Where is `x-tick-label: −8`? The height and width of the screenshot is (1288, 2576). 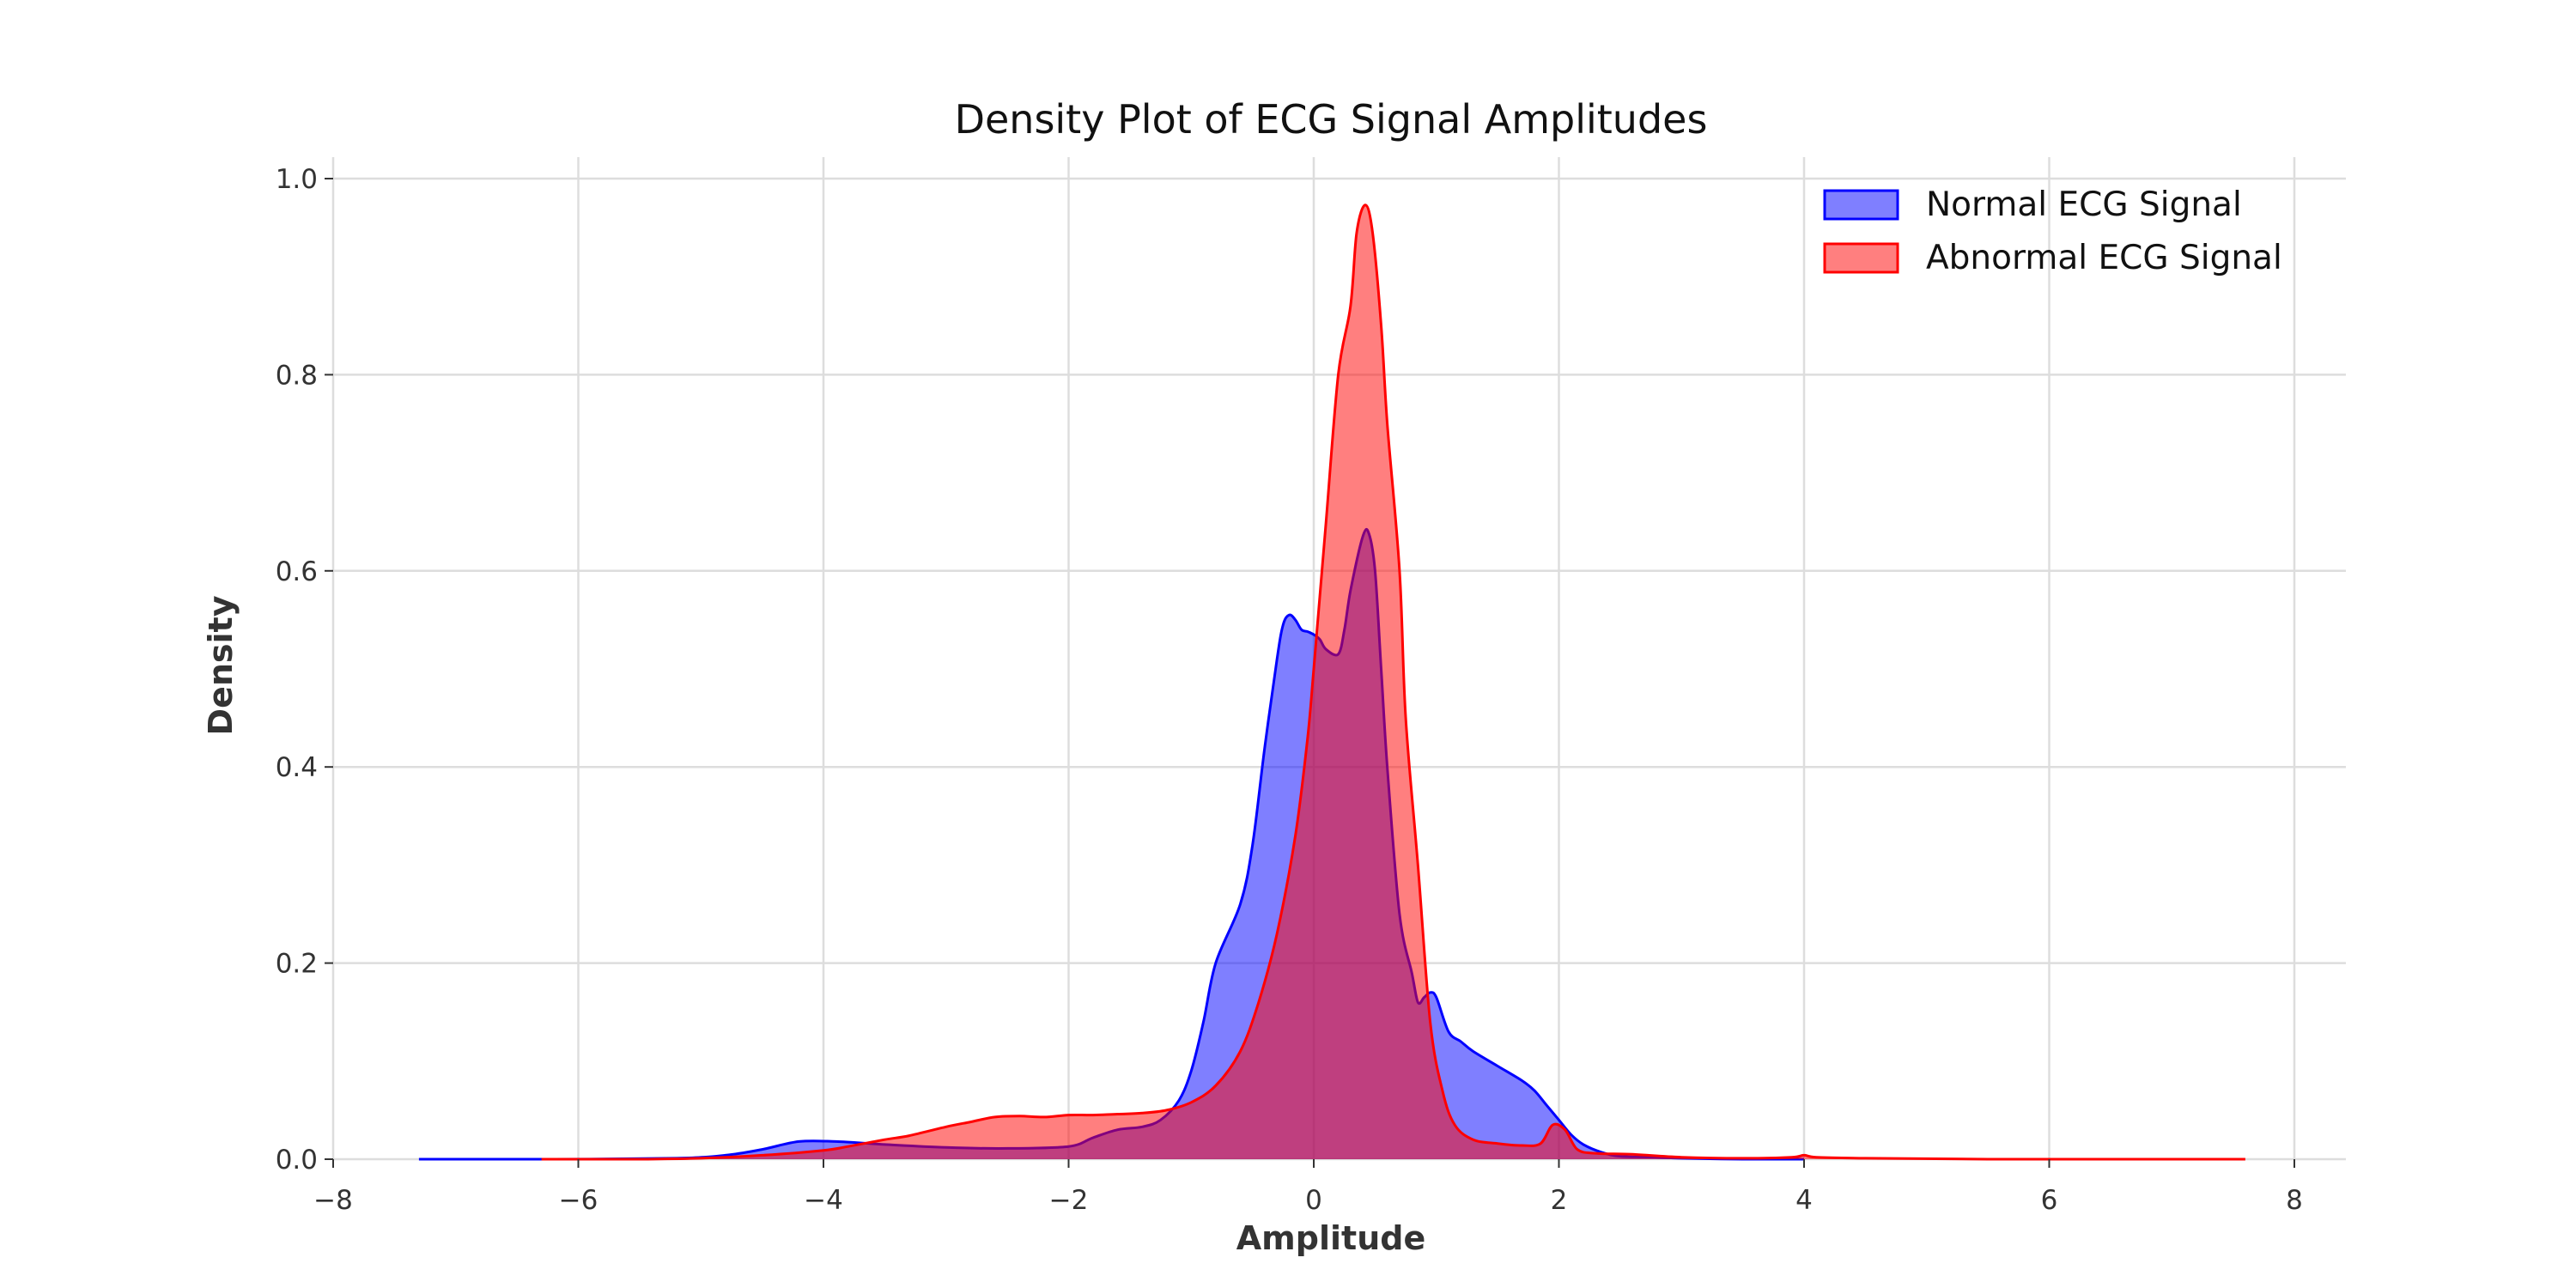 x-tick-label: −8 is located at coordinates (333, 1200).